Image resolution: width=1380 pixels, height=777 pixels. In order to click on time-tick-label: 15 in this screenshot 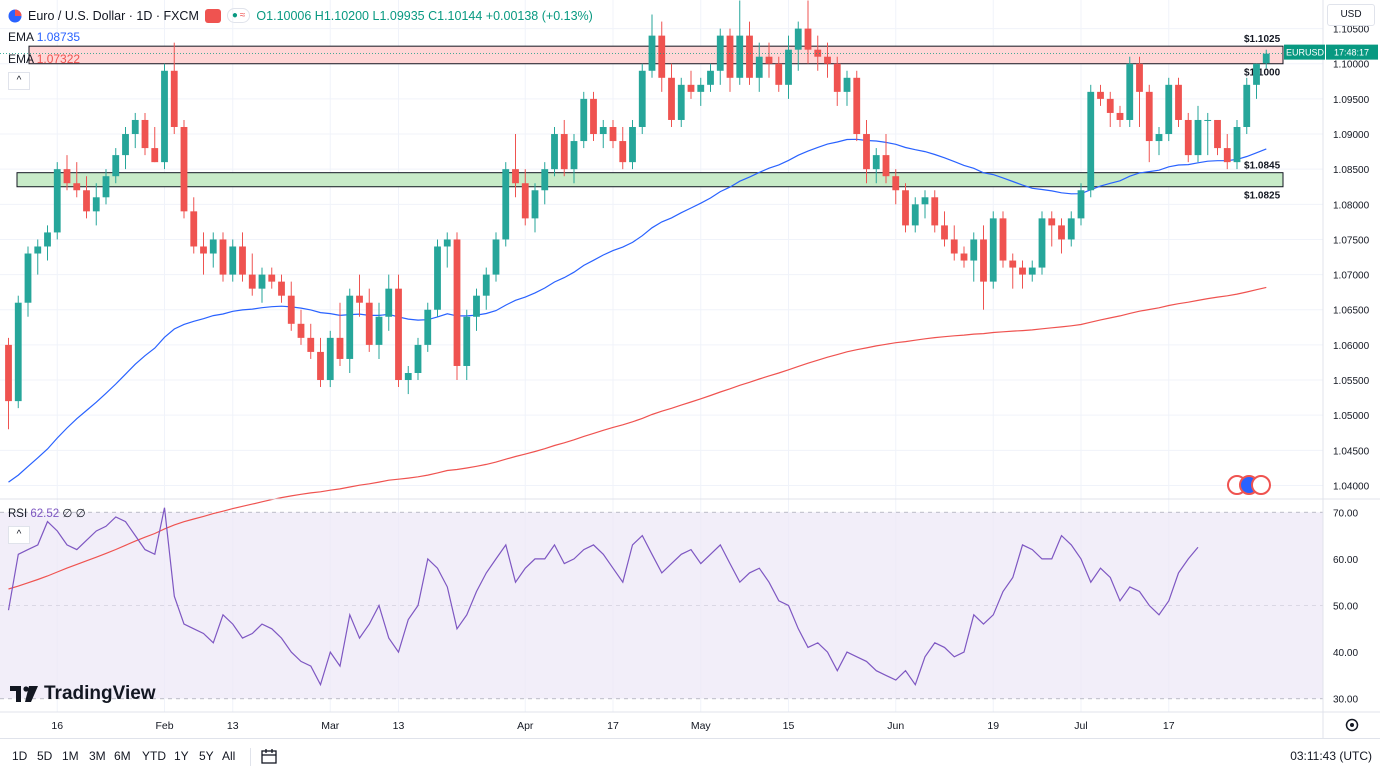, I will do `click(789, 726)`.